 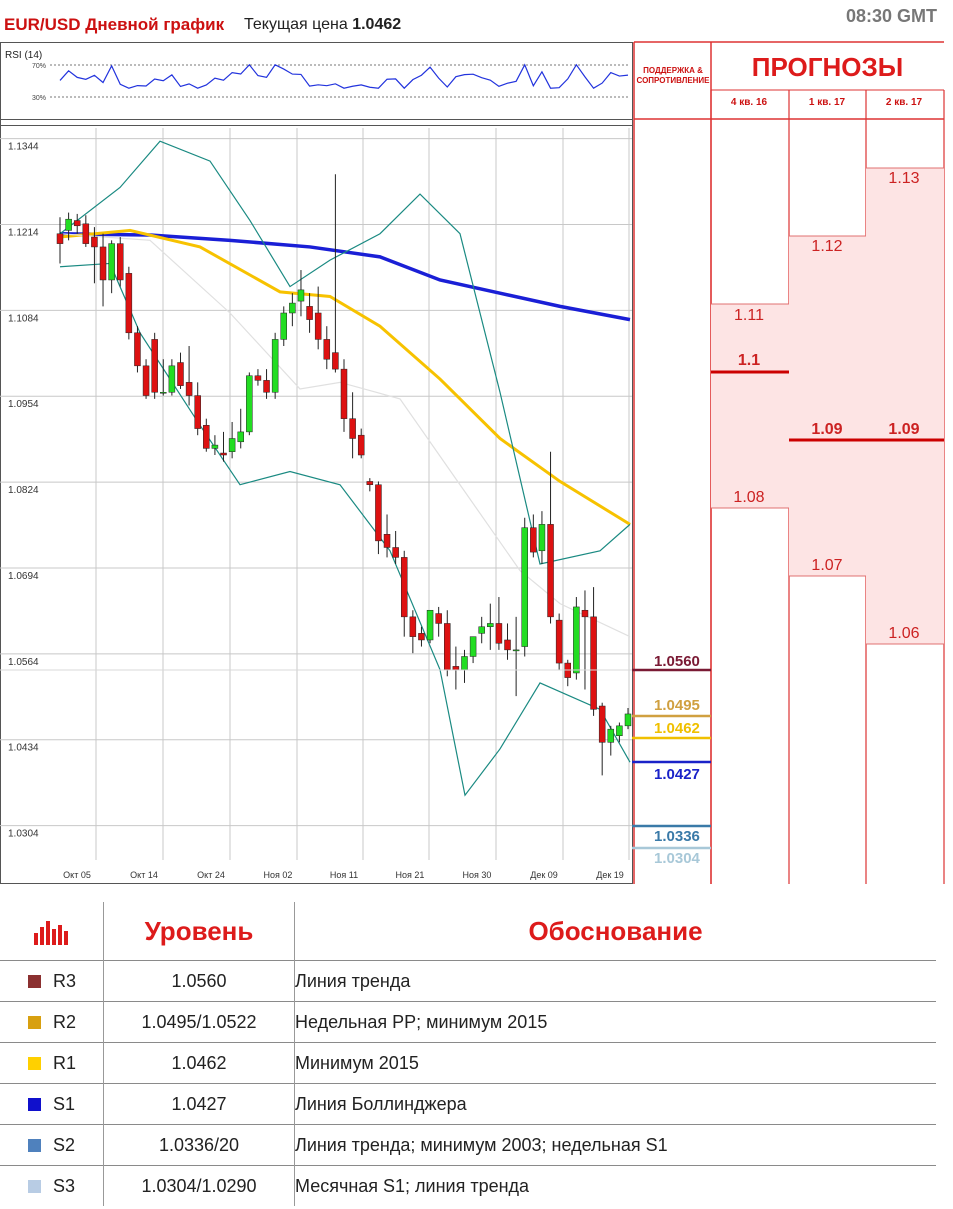 I want to click on forecast-upper: 1.11, so click(x=749, y=315).